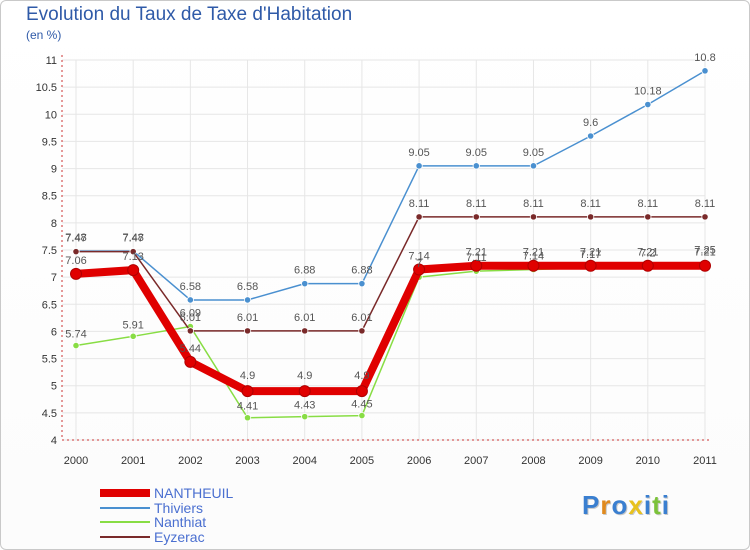 This screenshot has height=550, width=750. What do you see at coordinates (54, 441) in the screenshot?
I see `y-tick-label: 4` at bounding box center [54, 441].